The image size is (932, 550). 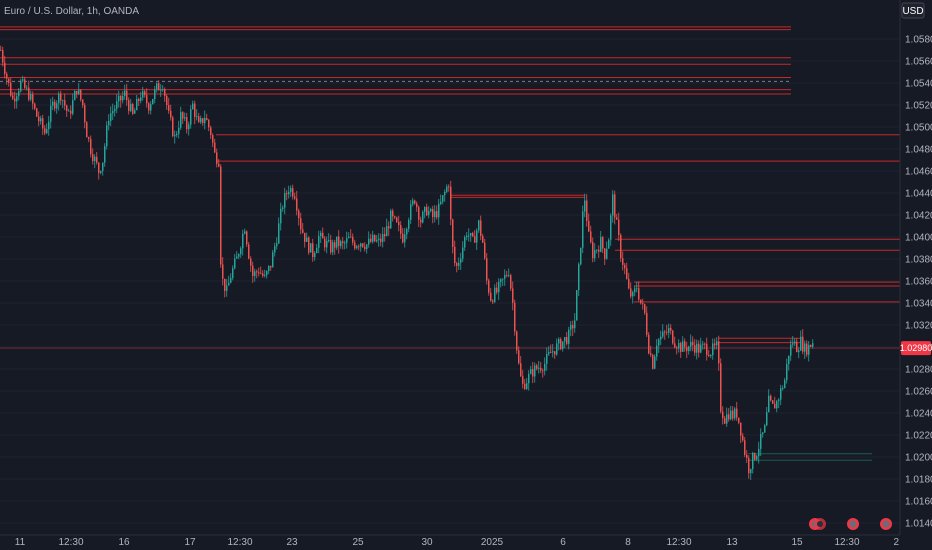 What do you see at coordinates (918, 260) in the screenshot?
I see `y-tick-label: 1.03800` at bounding box center [918, 260].